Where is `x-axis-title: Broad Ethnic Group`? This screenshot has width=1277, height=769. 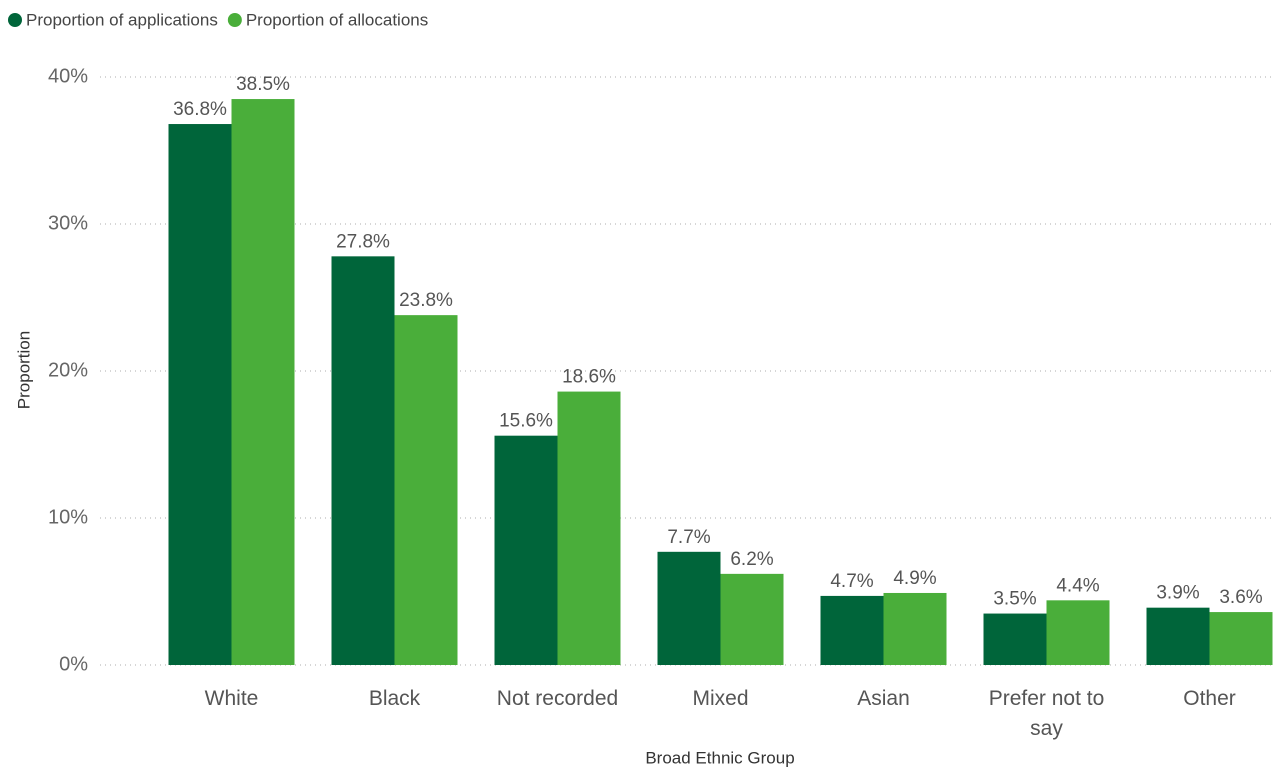
x-axis-title: Broad Ethnic Group is located at coordinates (719, 757).